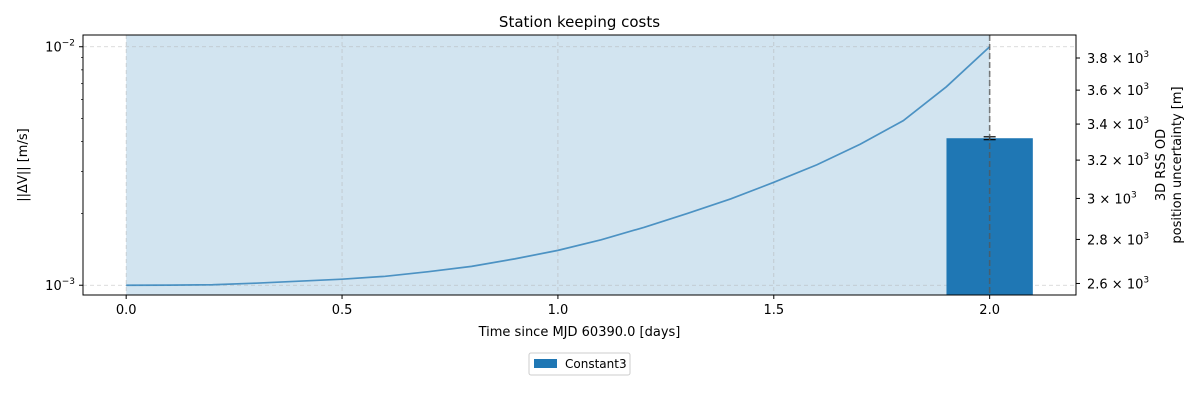  I want to click on y2-tick-label: 2.8 × 10³, so click(1118, 239).